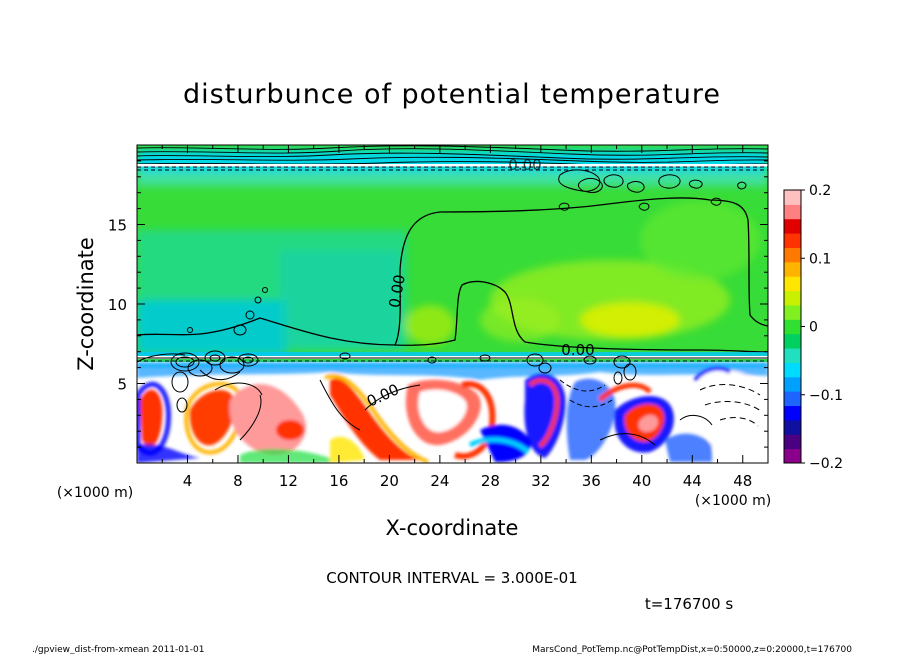 This screenshot has width=904, height=654. I want to click on colorbar-tick-label: 0, so click(813, 328).